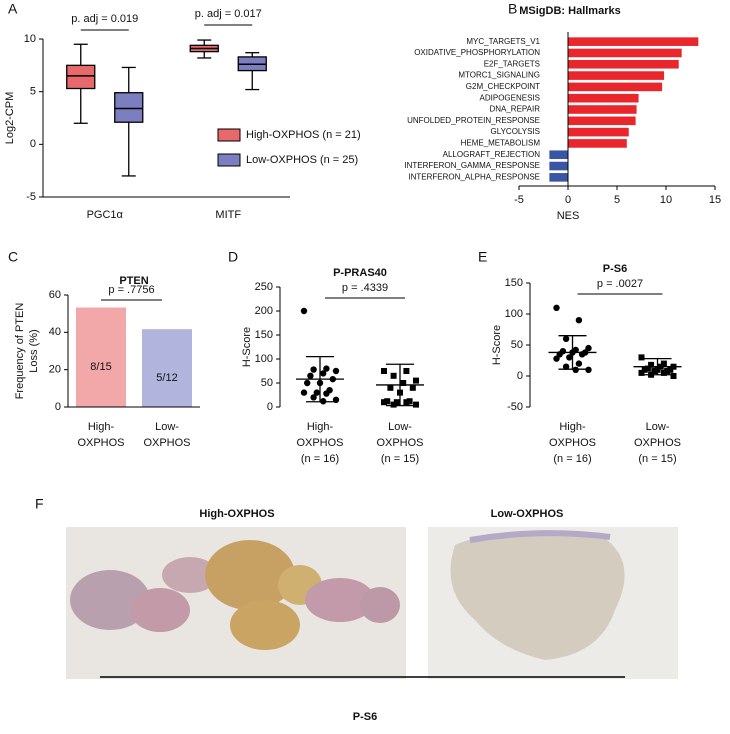  What do you see at coordinates (517, 345) in the screenshot?
I see `y-tick-label: 50` at bounding box center [517, 345].